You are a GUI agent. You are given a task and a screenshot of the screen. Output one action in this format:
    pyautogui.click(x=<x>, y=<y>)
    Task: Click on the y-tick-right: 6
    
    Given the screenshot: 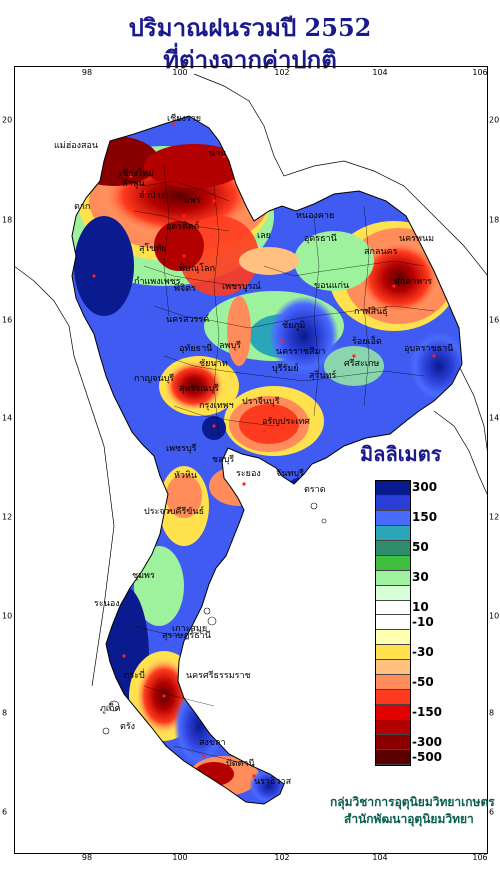 What is the action you would take?
    pyautogui.click(x=492, y=812)
    